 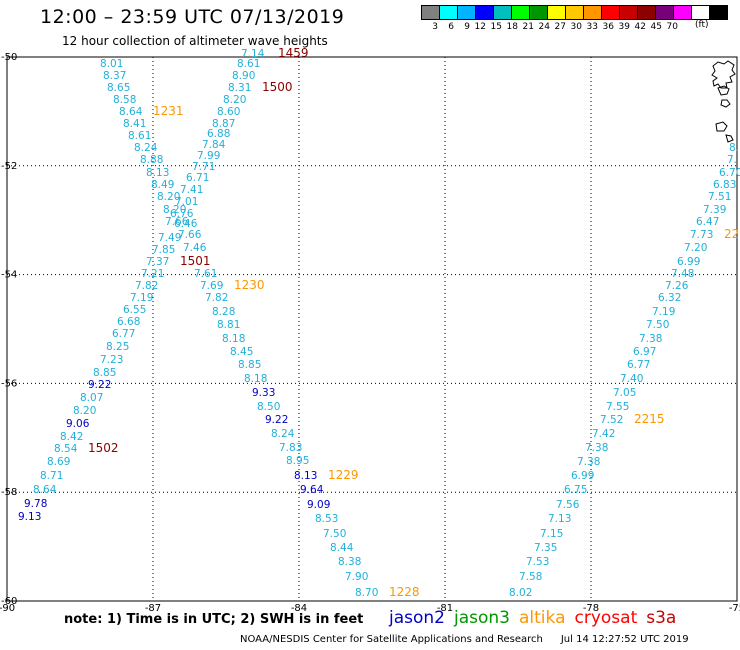 I want to click on wave-height-label: 7.35, so click(x=545, y=548).